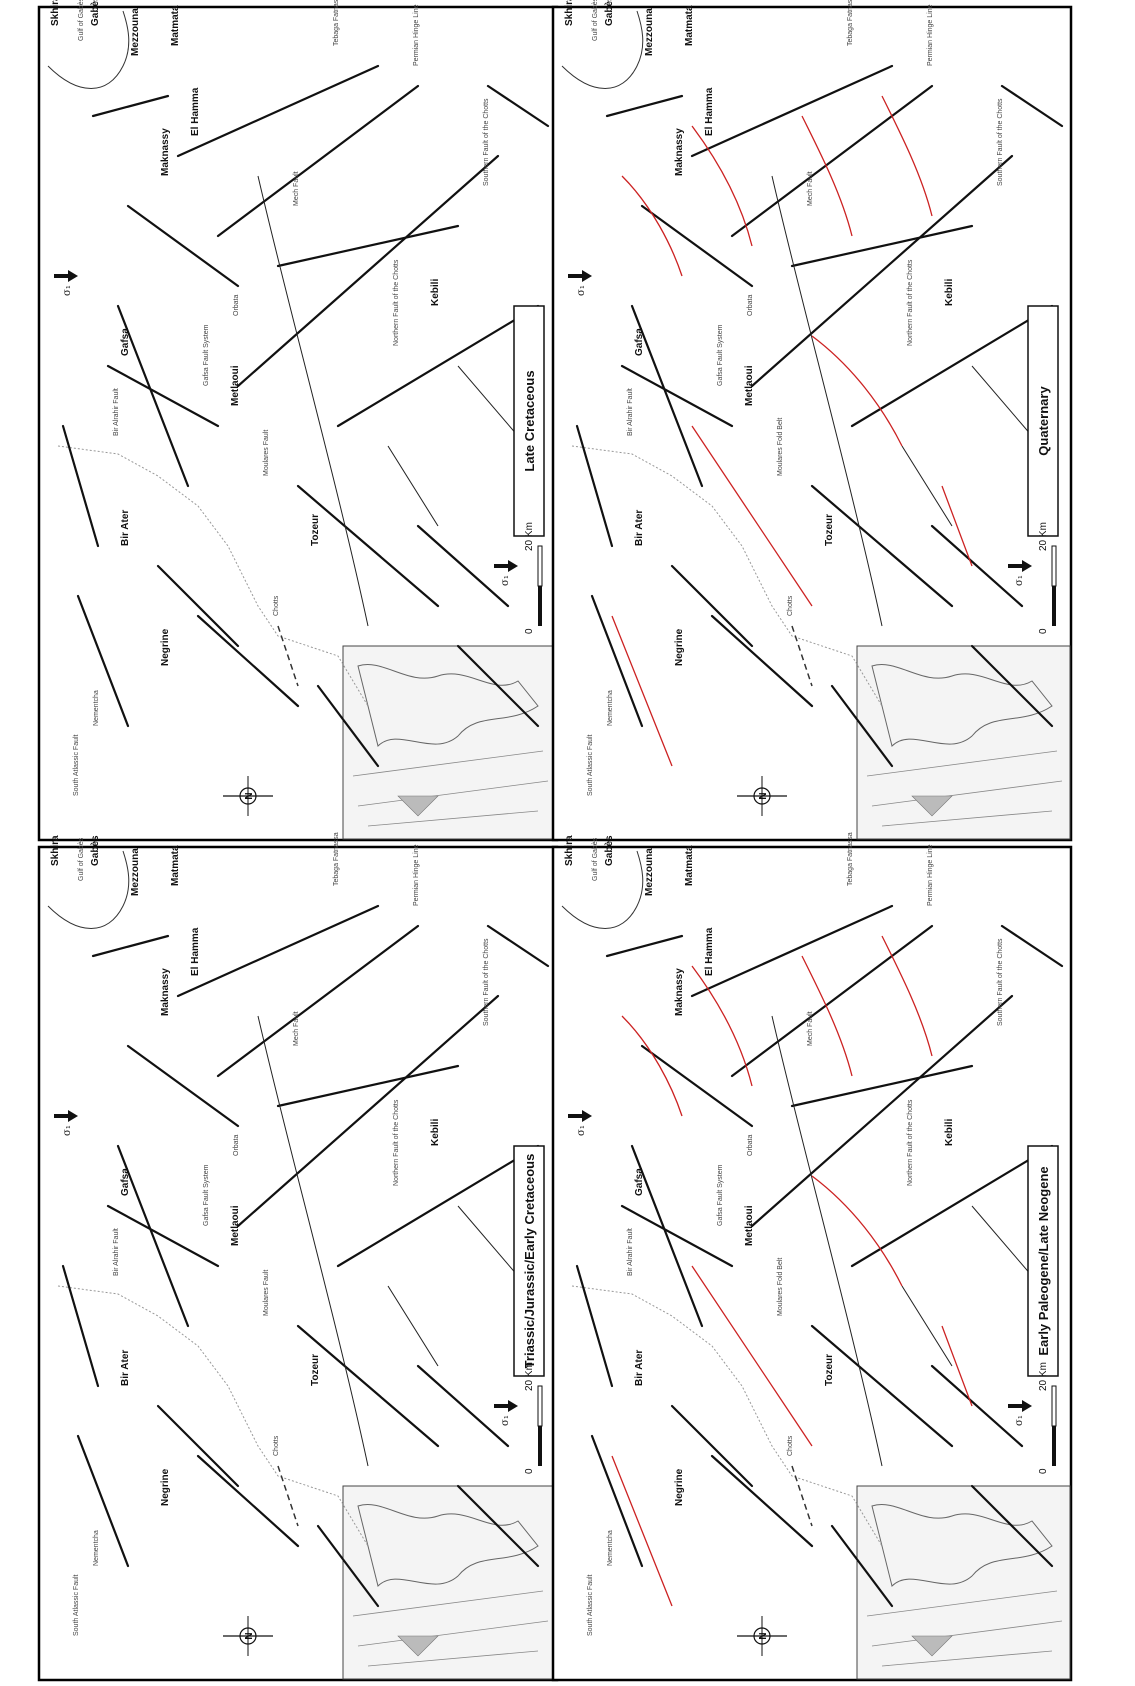 The width and height of the screenshot is (1135, 1686). What do you see at coordinates (590, 765) in the screenshot?
I see `structure-label-south_atlassic_fault: South Atlassic Fault` at bounding box center [590, 765].